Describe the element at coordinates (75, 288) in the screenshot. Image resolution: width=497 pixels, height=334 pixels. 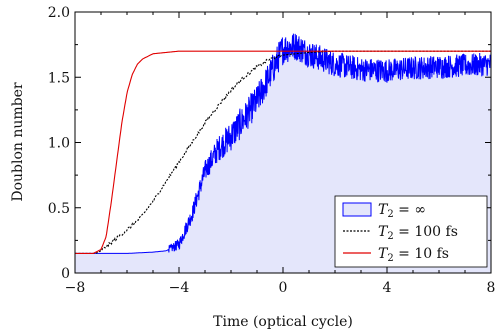
I see `x-tick-label: −8` at that location.